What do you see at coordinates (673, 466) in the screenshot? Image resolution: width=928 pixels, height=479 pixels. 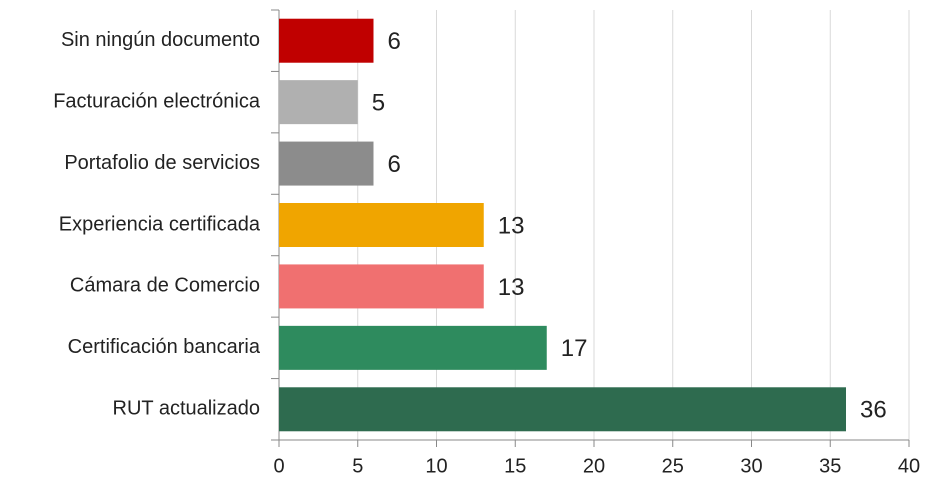 I see `x-tick-label: 25` at bounding box center [673, 466].